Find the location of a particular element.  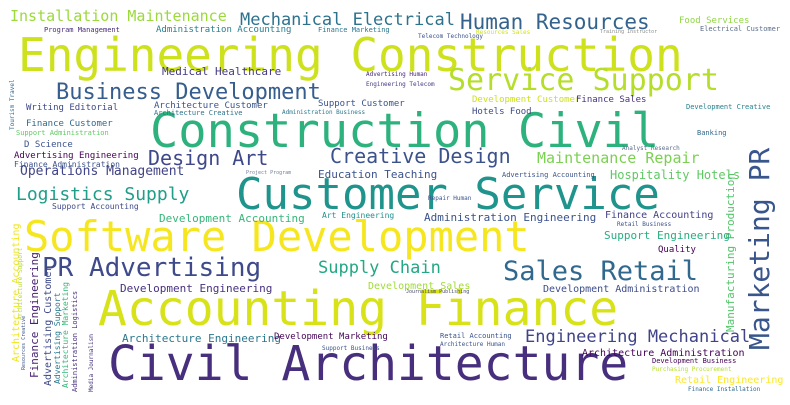

word: Accounting Finance is located at coordinates (358, 309).